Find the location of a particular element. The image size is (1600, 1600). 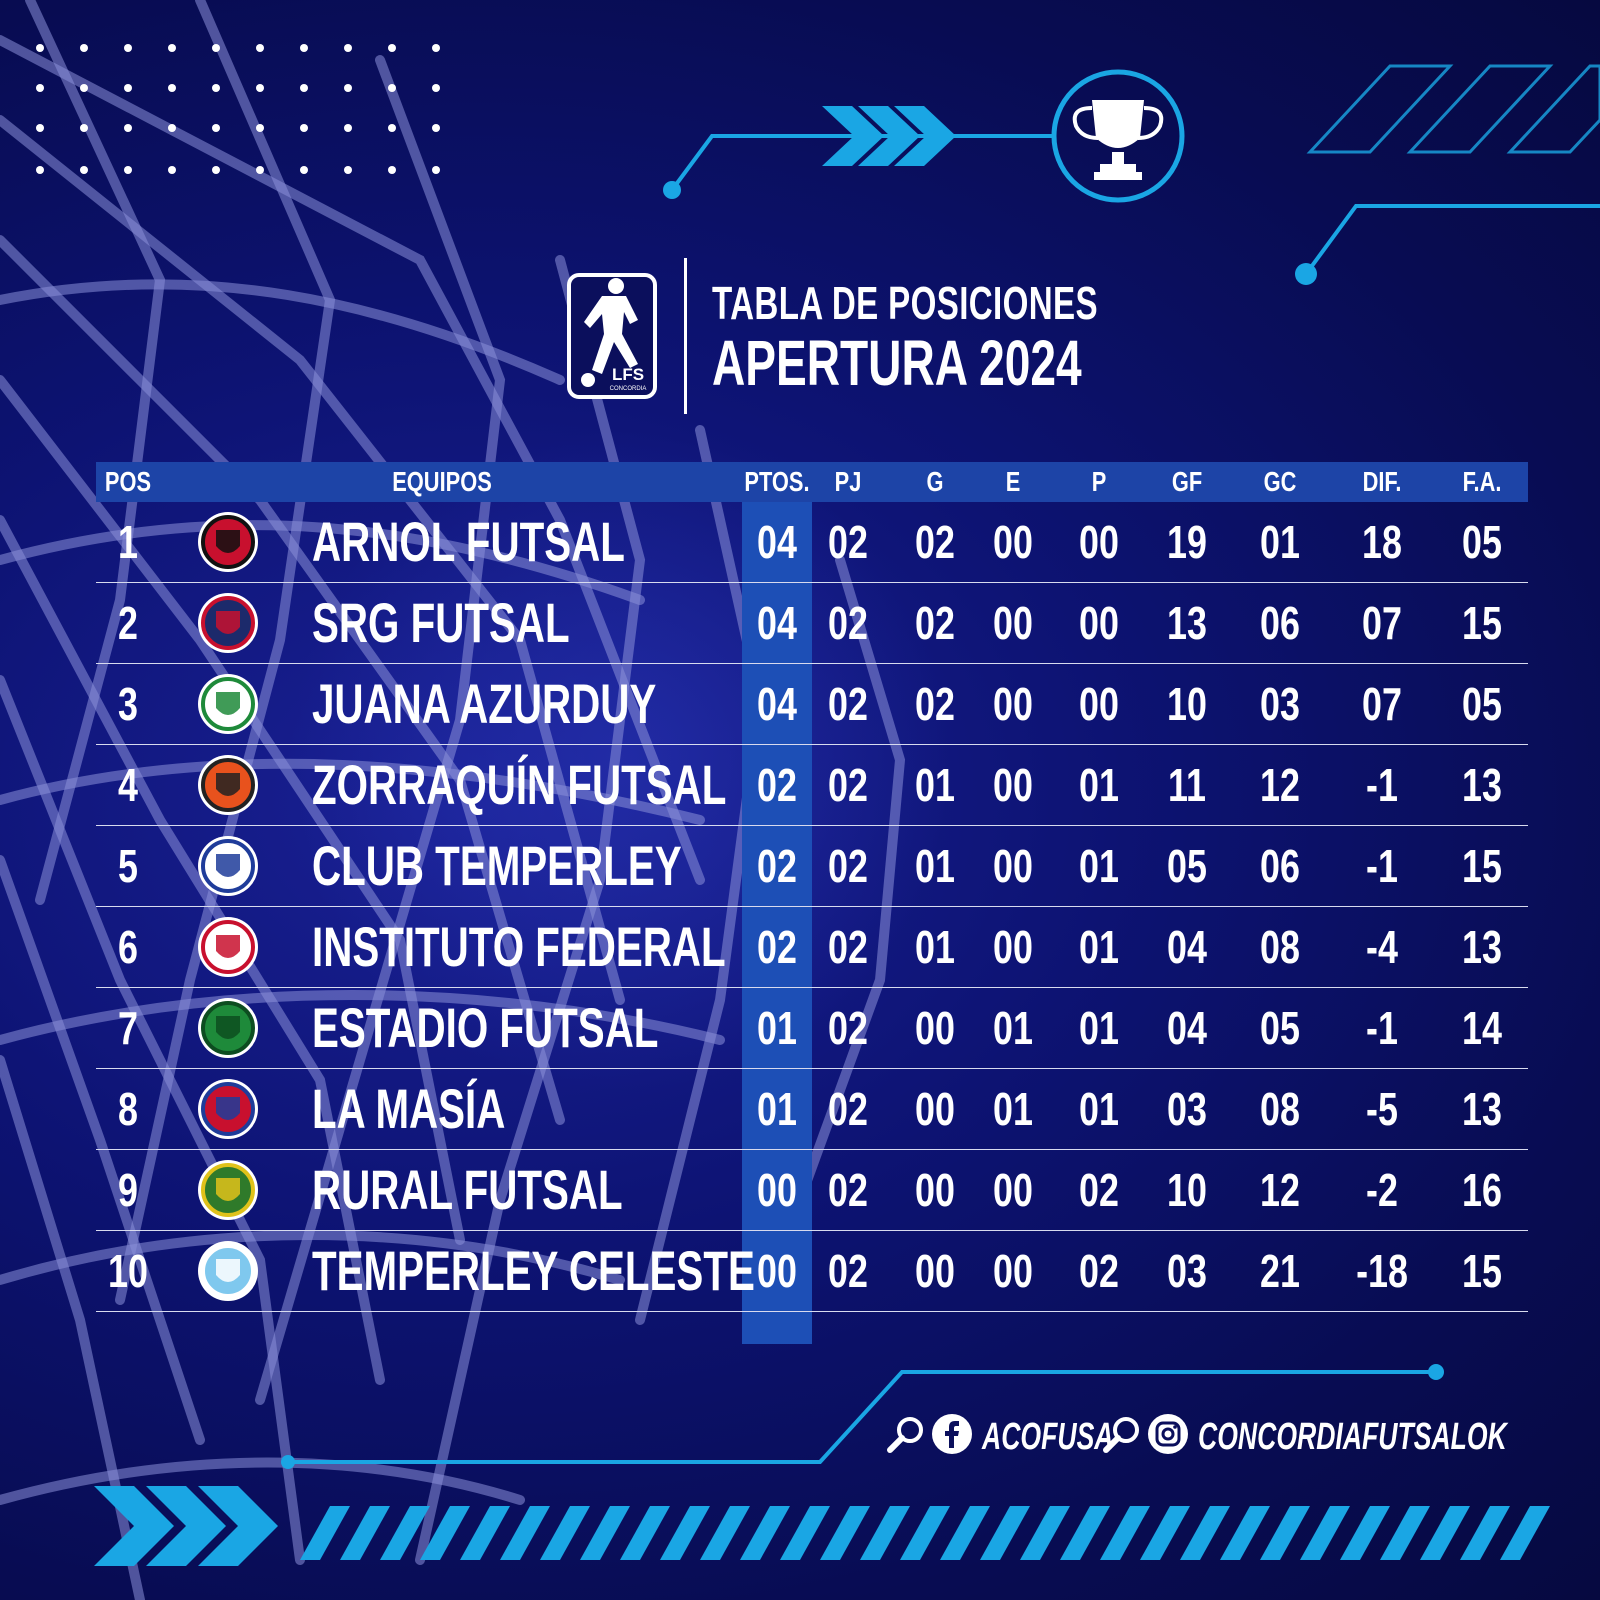

league-logo-text: LFS is located at coordinates (628, 374).